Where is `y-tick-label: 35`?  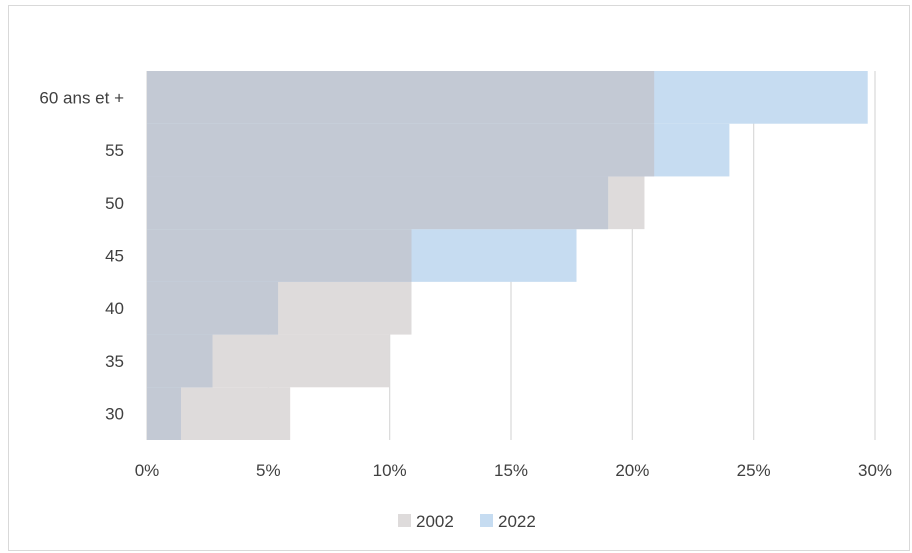 y-tick-label: 35 is located at coordinates (114, 361).